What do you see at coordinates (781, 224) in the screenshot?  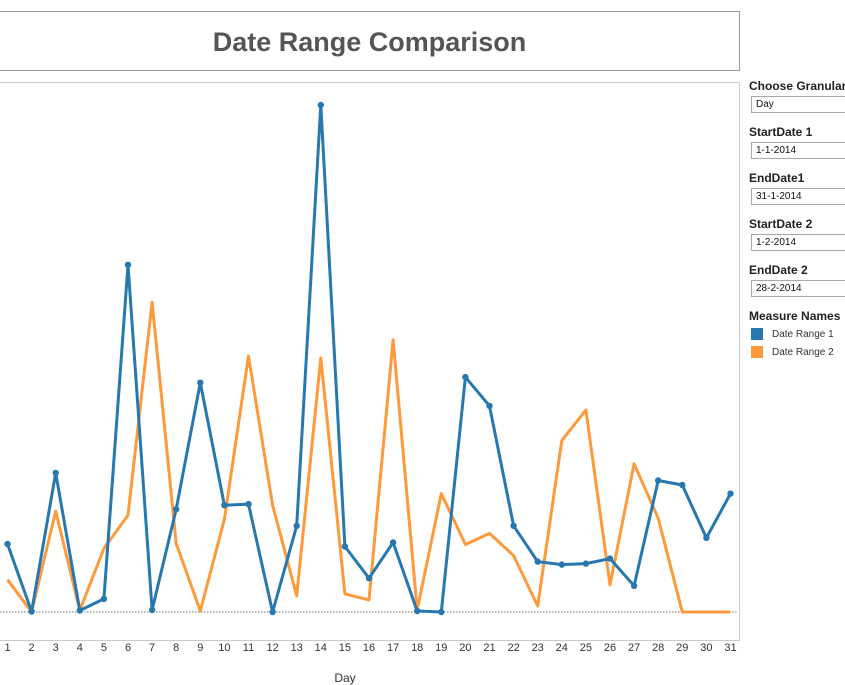 I see `start-date-2-label: StartDate 2` at bounding box center [781, 224].